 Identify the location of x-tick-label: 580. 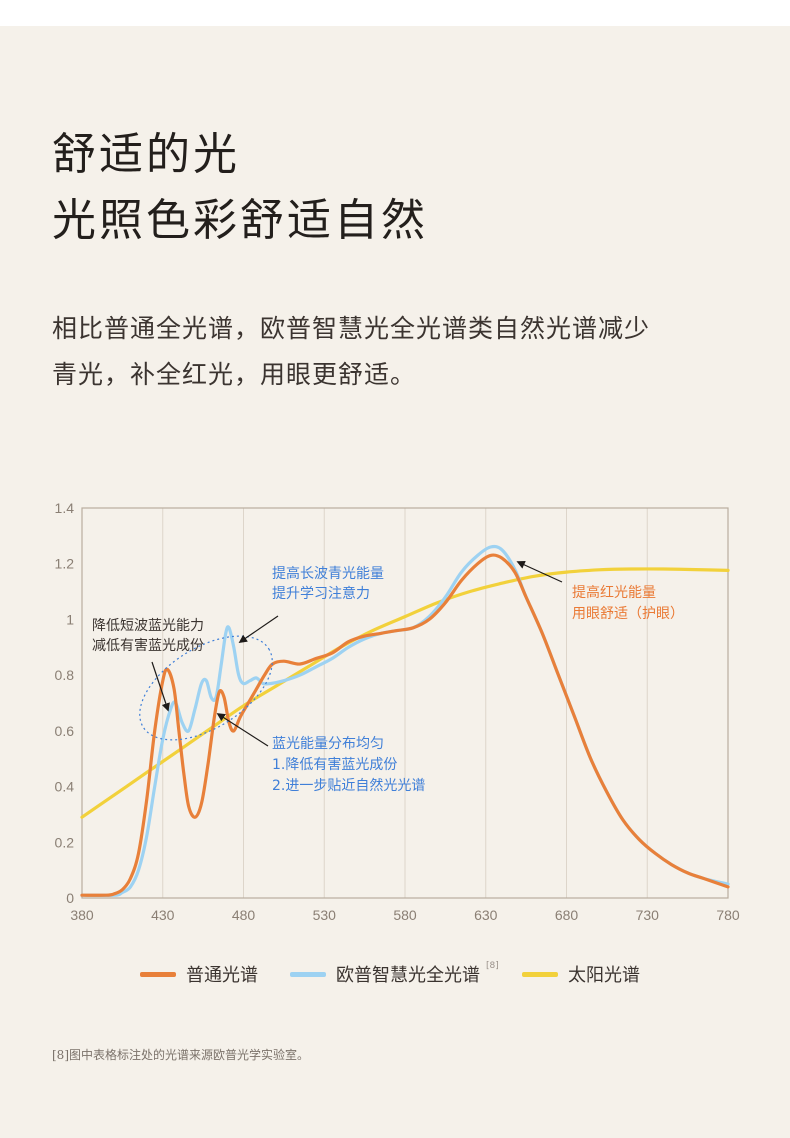
(405, 915).